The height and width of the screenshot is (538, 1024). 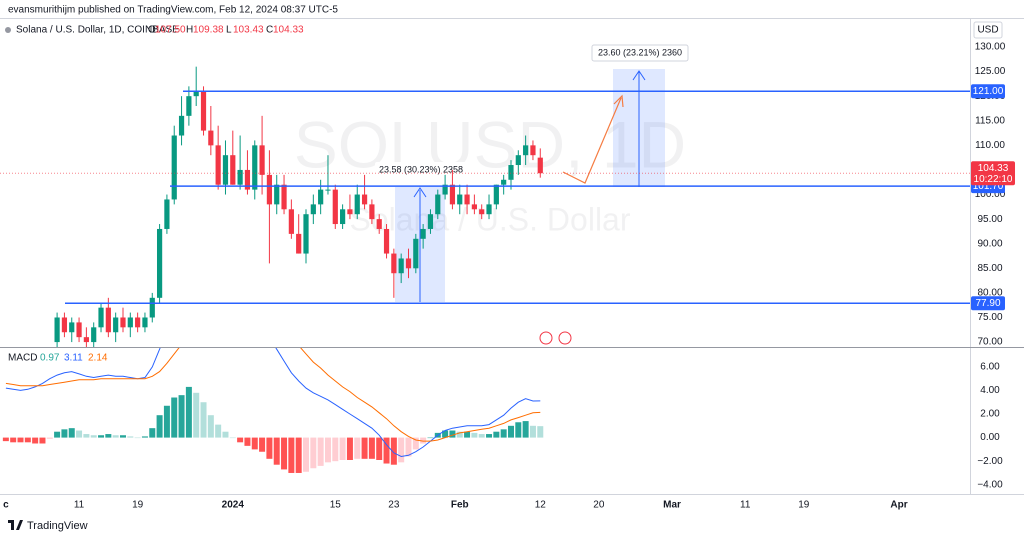 What do you see at coordinates (990, 194) in the screenshot?
I see `y-tick-label: 100.00` at bounding box center [990, 194].